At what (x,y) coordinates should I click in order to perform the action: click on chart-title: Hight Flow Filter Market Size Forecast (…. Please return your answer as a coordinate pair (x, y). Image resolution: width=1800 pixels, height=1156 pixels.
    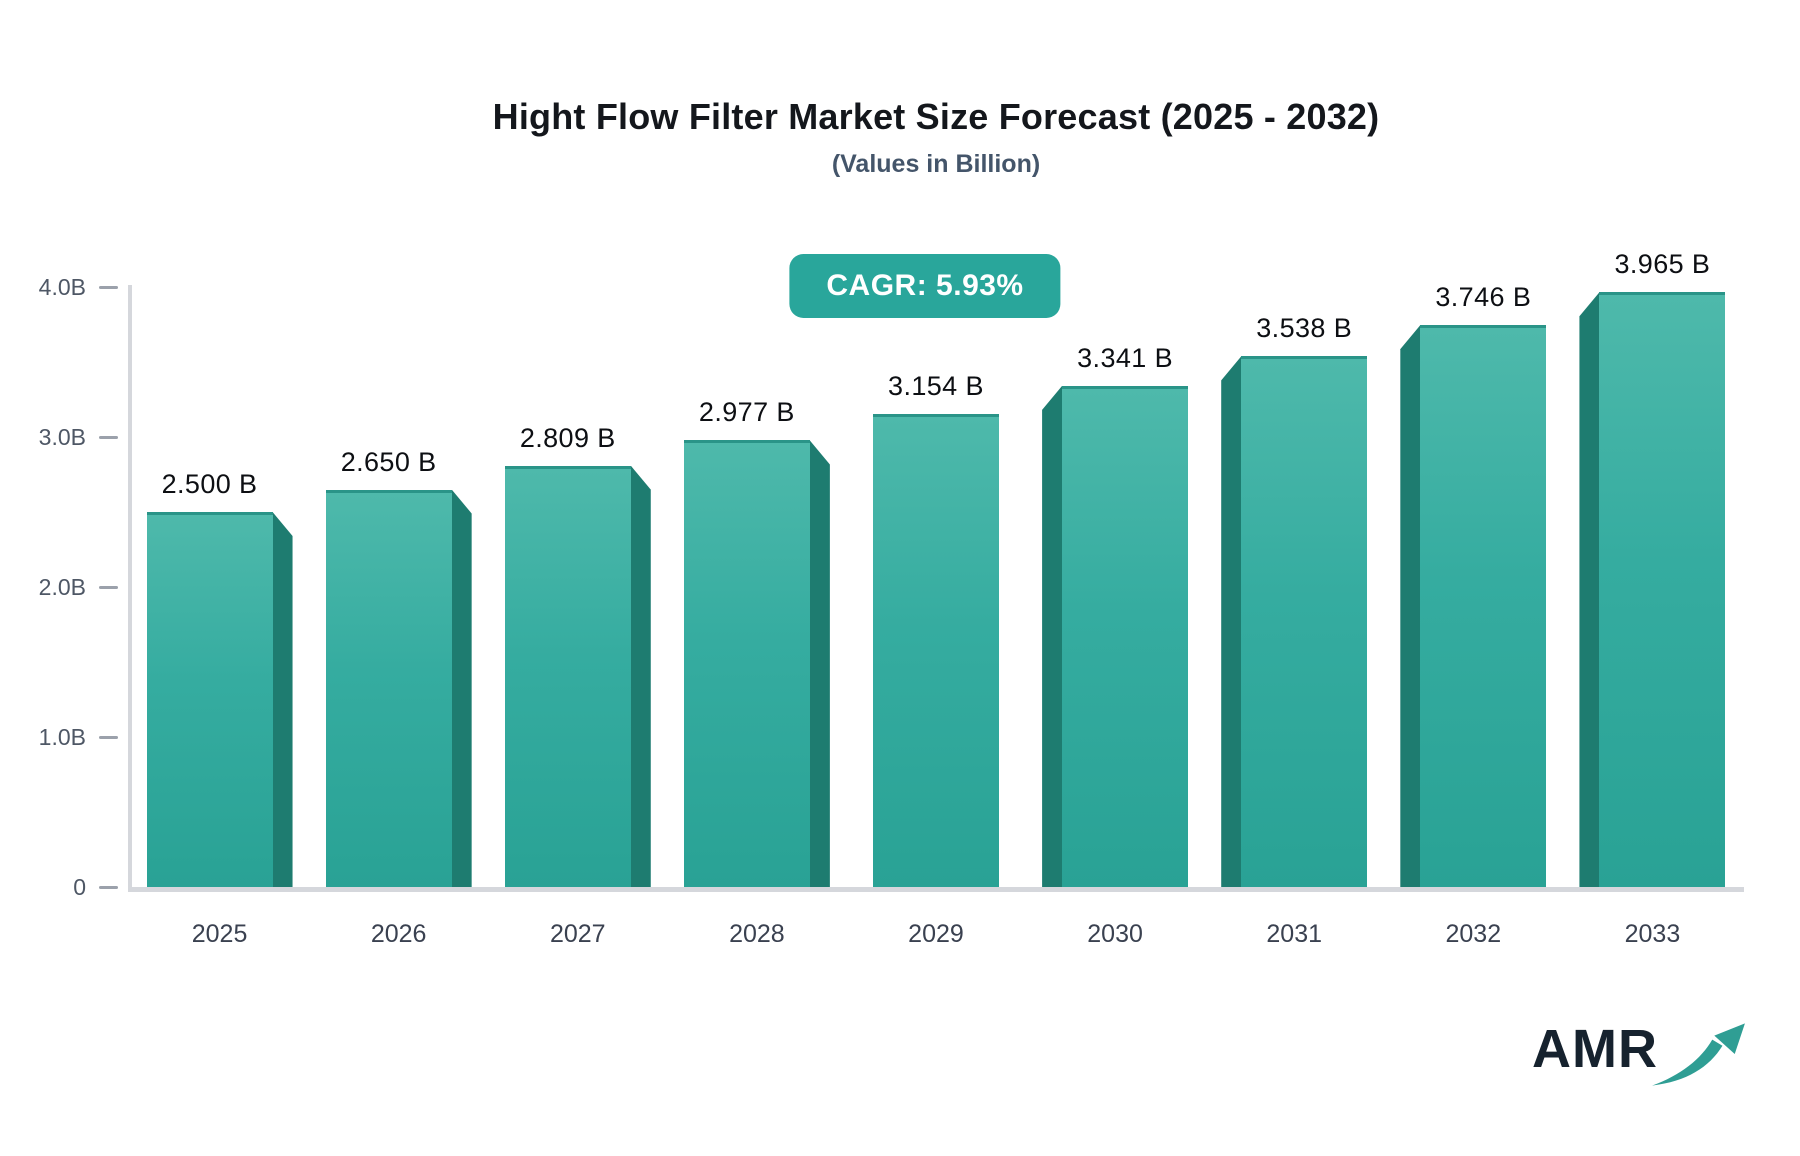
    Looking at the image, I should click on (936, 116).